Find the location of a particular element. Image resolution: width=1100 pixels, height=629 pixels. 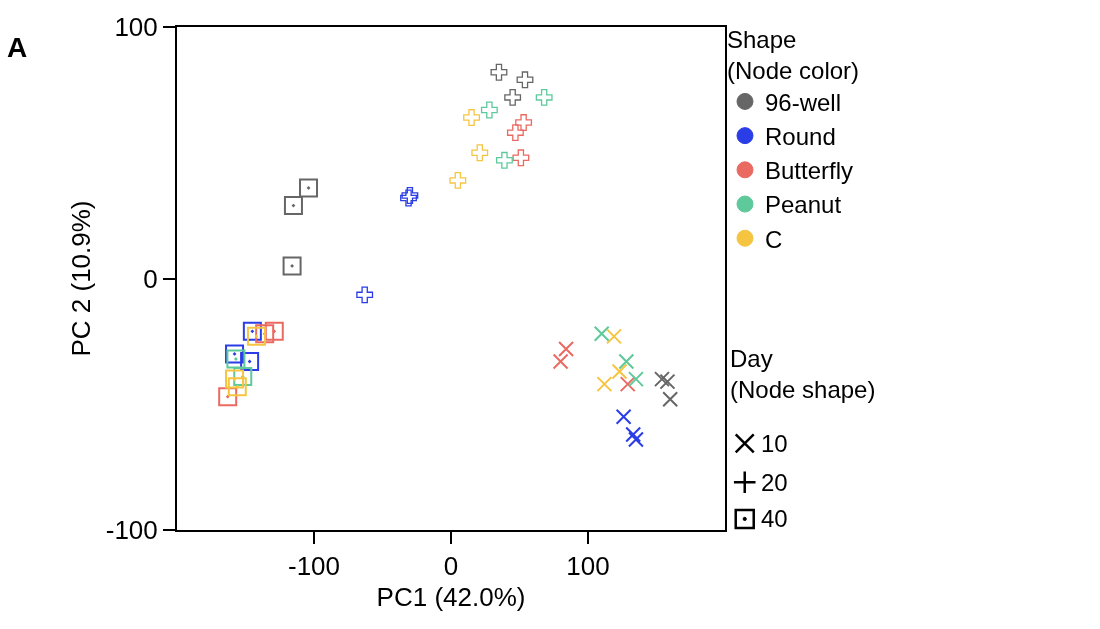

text: Day (Node shape) is located at coordinates (803, 374).